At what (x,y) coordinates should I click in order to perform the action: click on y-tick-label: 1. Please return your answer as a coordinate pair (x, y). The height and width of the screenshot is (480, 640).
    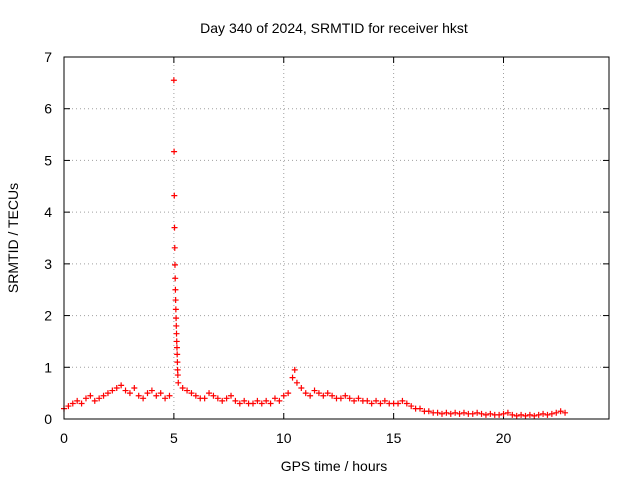
    Looking at the image, I should click on (48, 367).